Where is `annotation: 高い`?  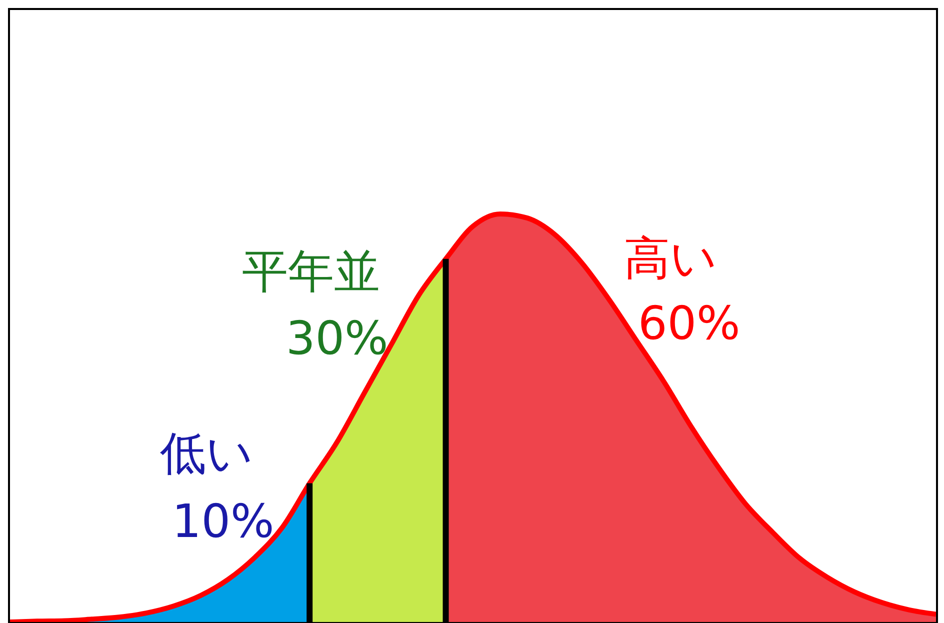 annotation: 高い is located at coordinates (670, 258).